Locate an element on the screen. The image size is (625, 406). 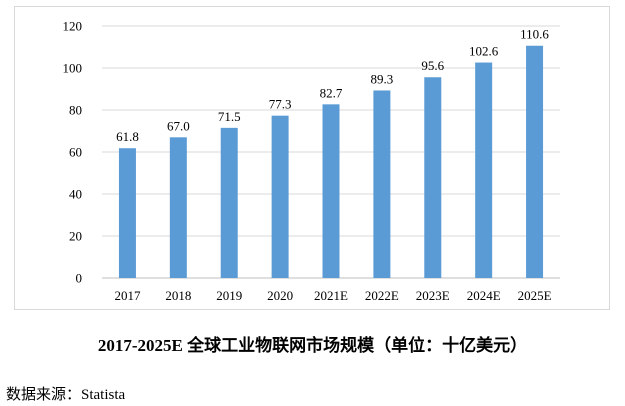
x-tick-label-2025E: 2025E is located at coordinates (535, 295).